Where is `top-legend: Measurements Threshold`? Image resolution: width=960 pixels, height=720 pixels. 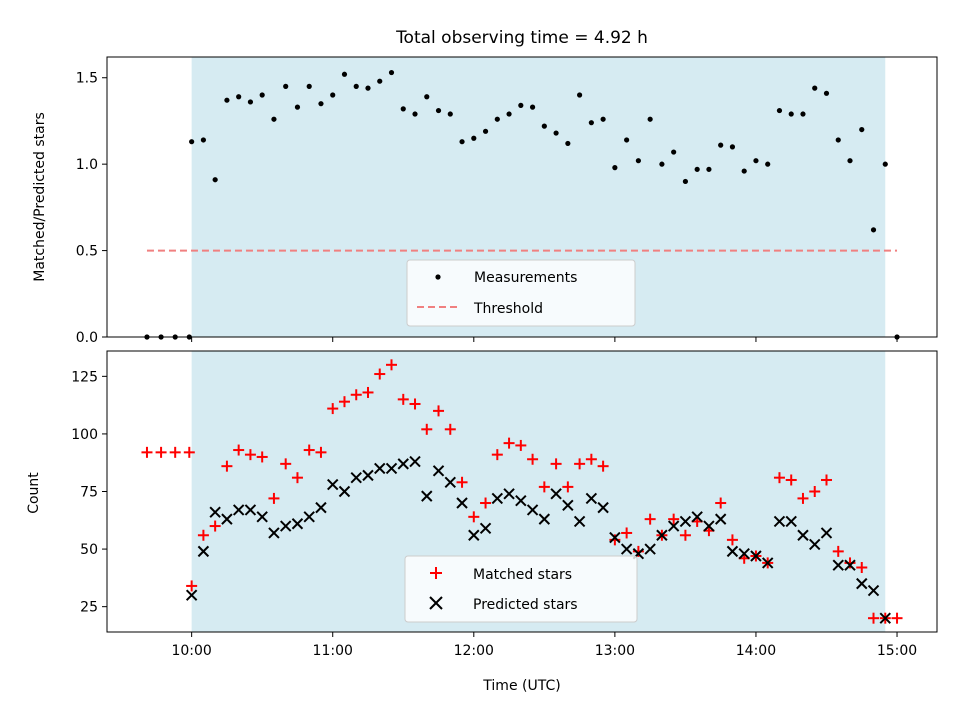 top-legend: Measurements Threshold is located at coordinates (521, 293).